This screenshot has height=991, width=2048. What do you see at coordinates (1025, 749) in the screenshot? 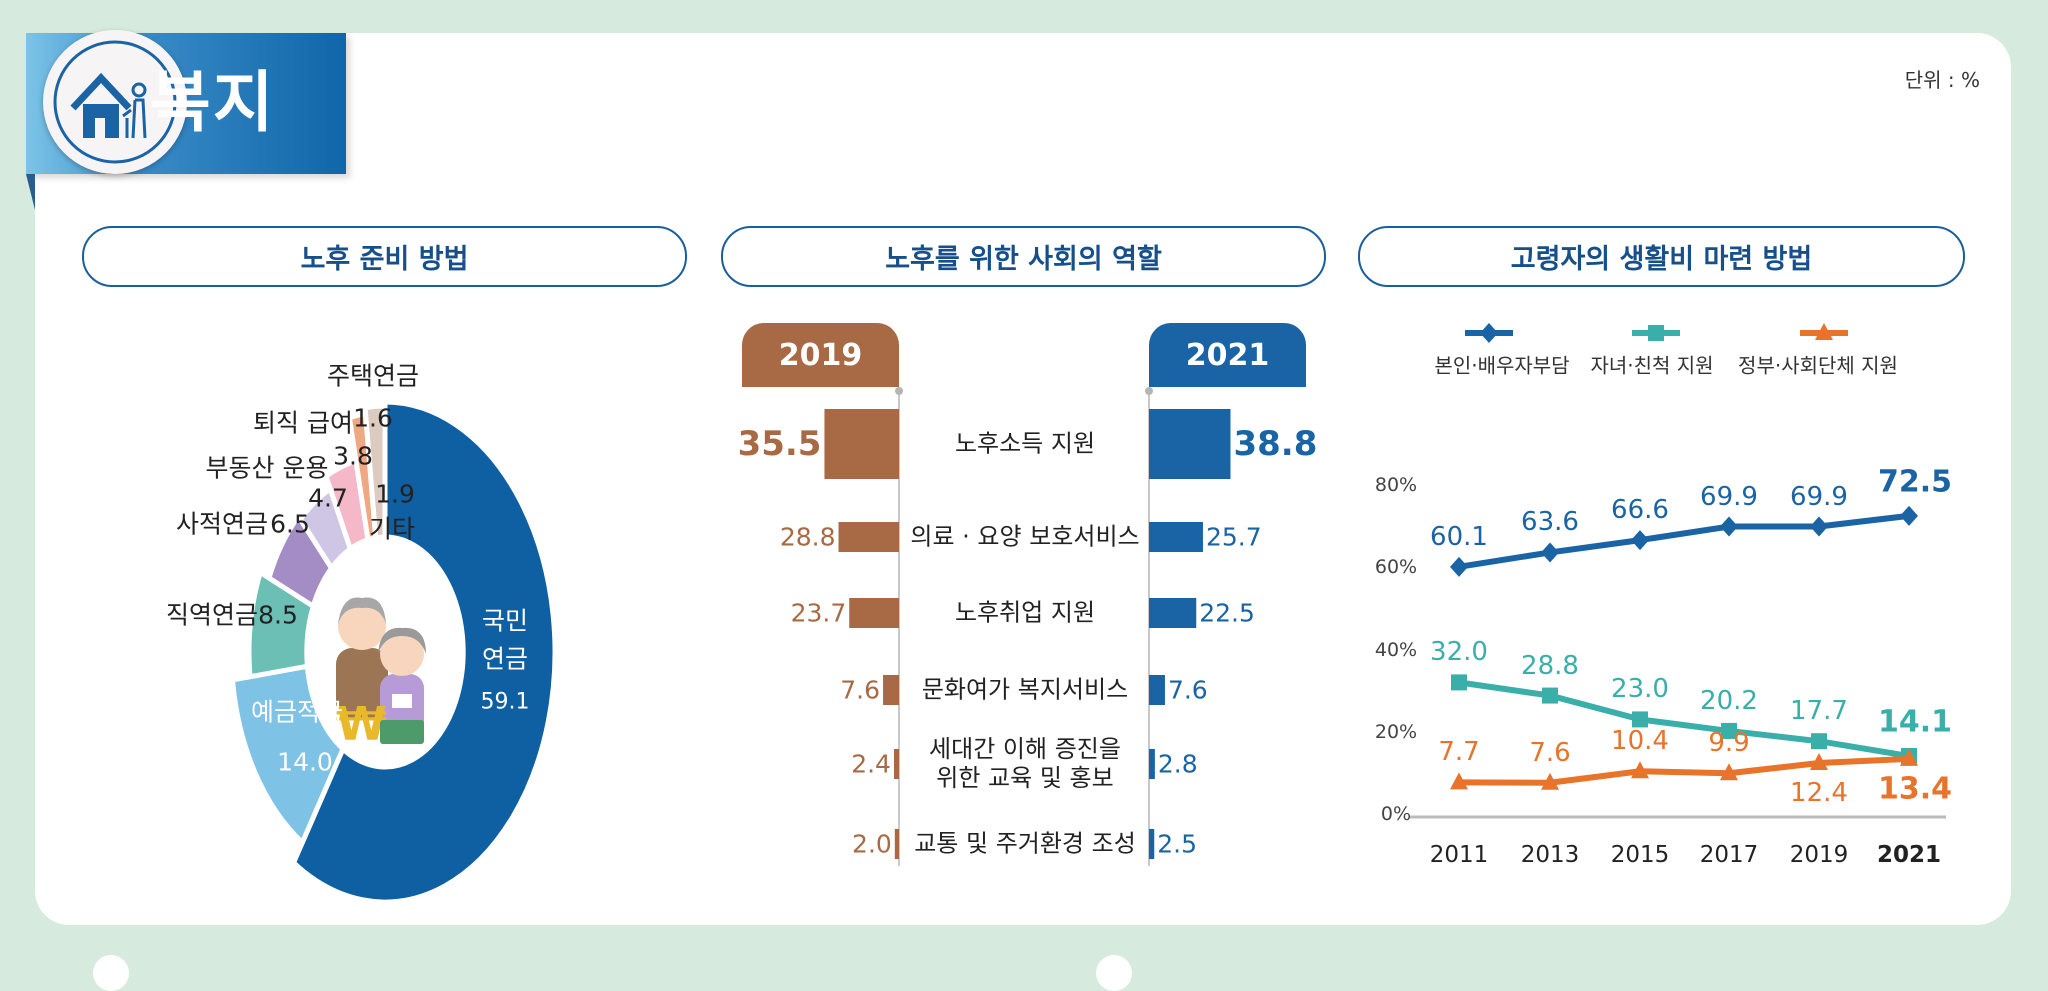
I see `category-label-line: 세대간 이해 증진을` at bounding box center [1025, 749].